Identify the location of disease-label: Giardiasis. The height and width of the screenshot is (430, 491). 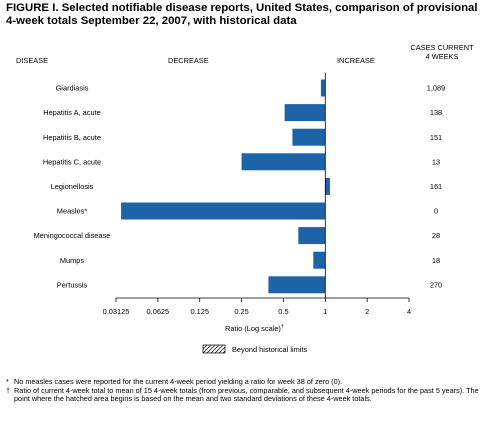
(72, 88).